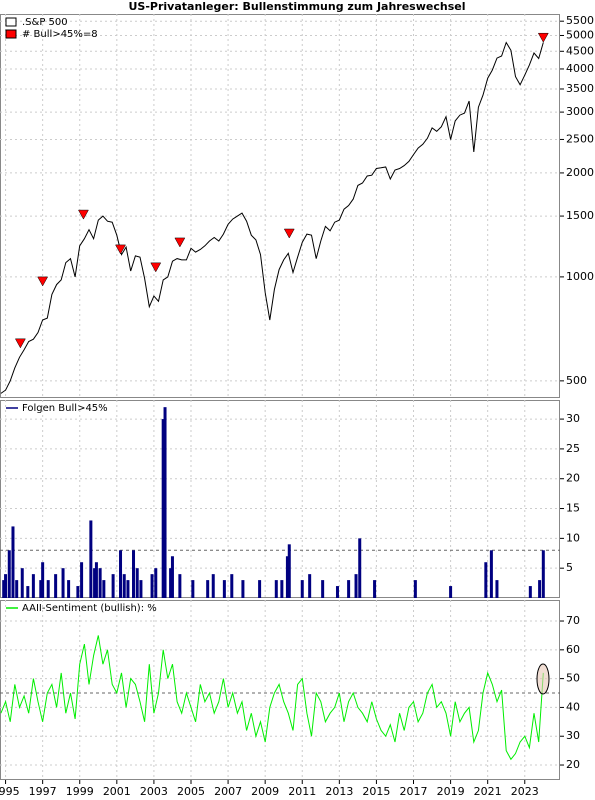 This screenshot has height=800, width=595. I want to click on x-tick-label: 2013, so click(339, 791).